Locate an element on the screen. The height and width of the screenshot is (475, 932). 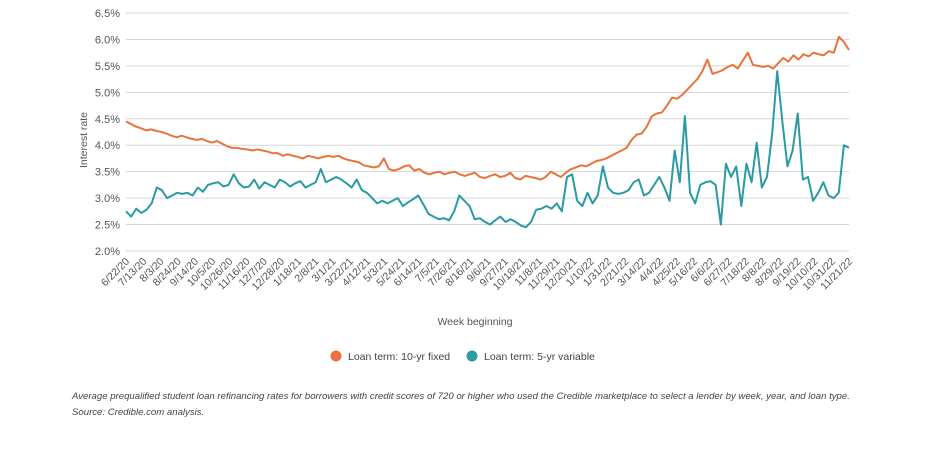
y-tick-label: 4.5% is located at coordinates (107, 120).